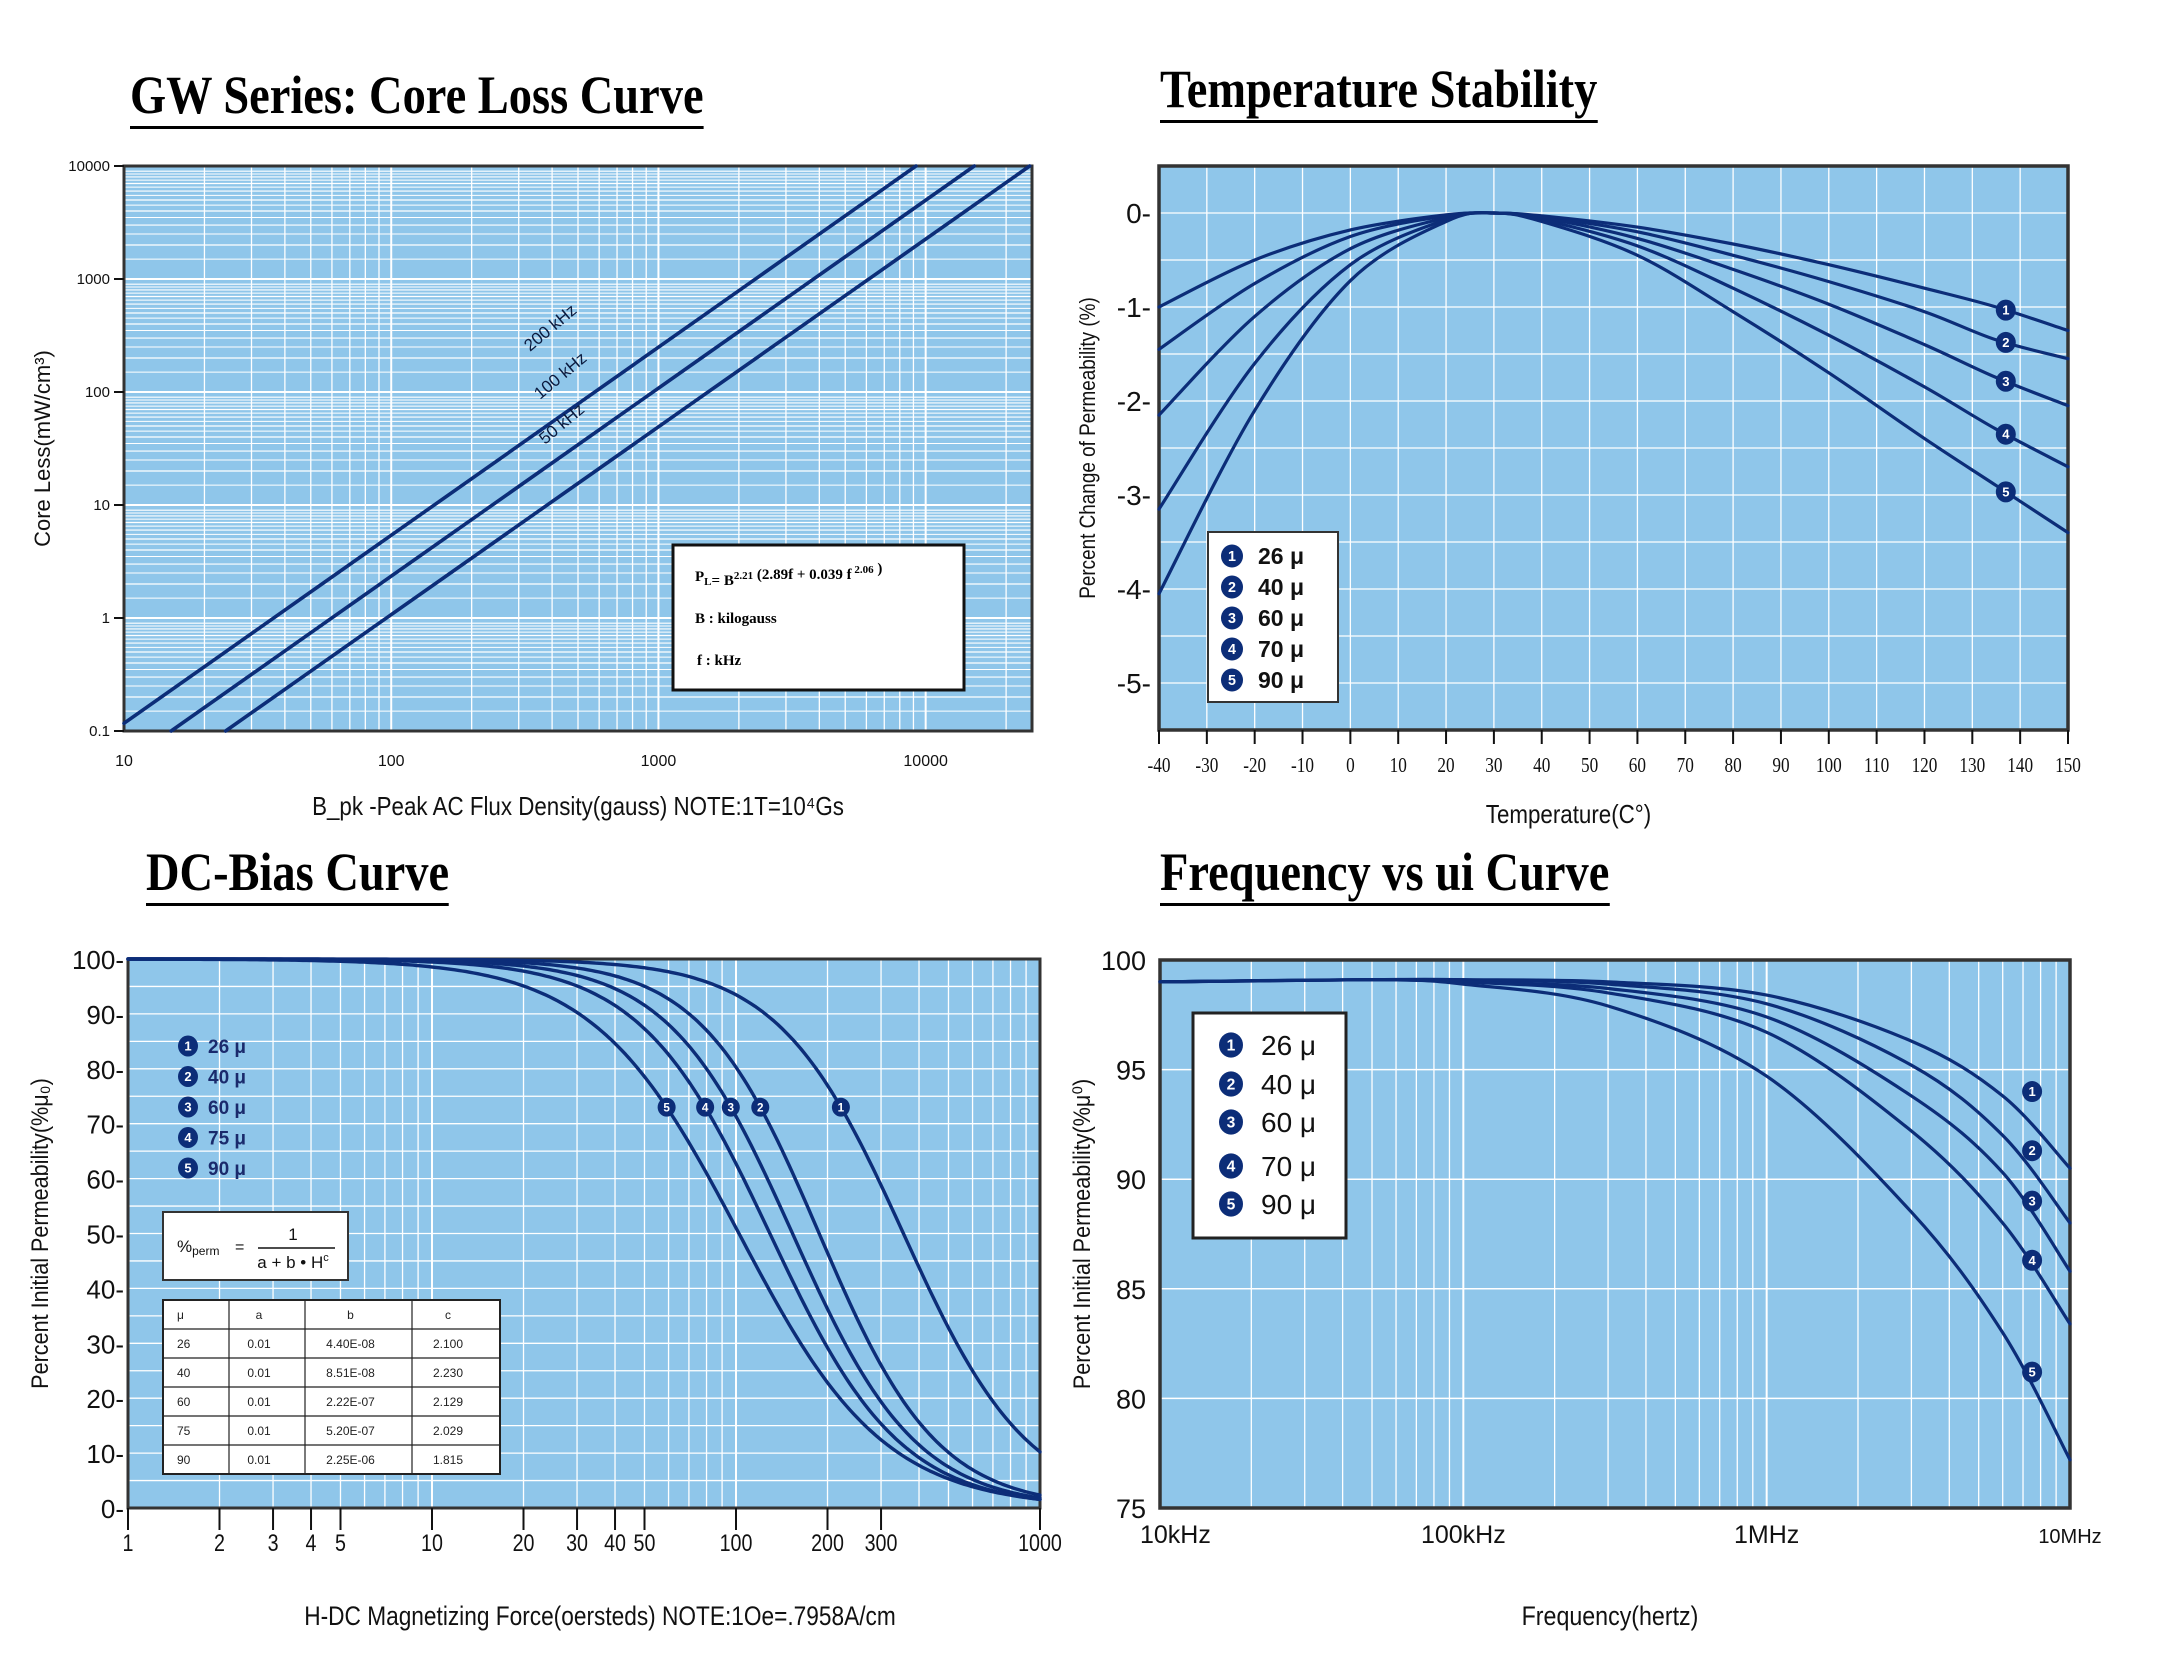  I want to click on x-tick-label: 30, so click(577, 1542).